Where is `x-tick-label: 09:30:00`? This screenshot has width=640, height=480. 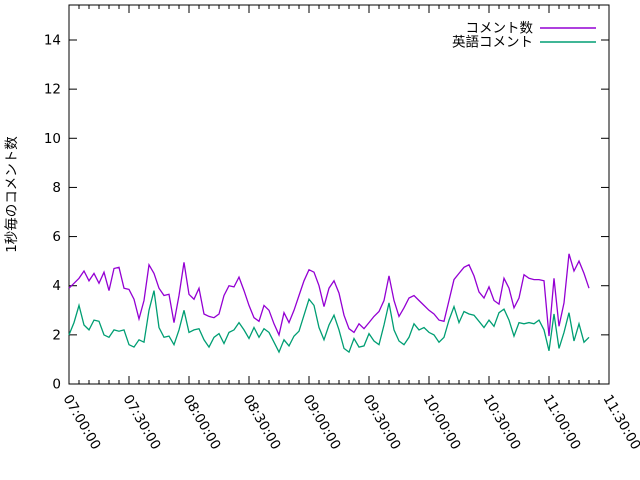
x-tick-label: 09:30:00 is located at coordinates (382, 422).